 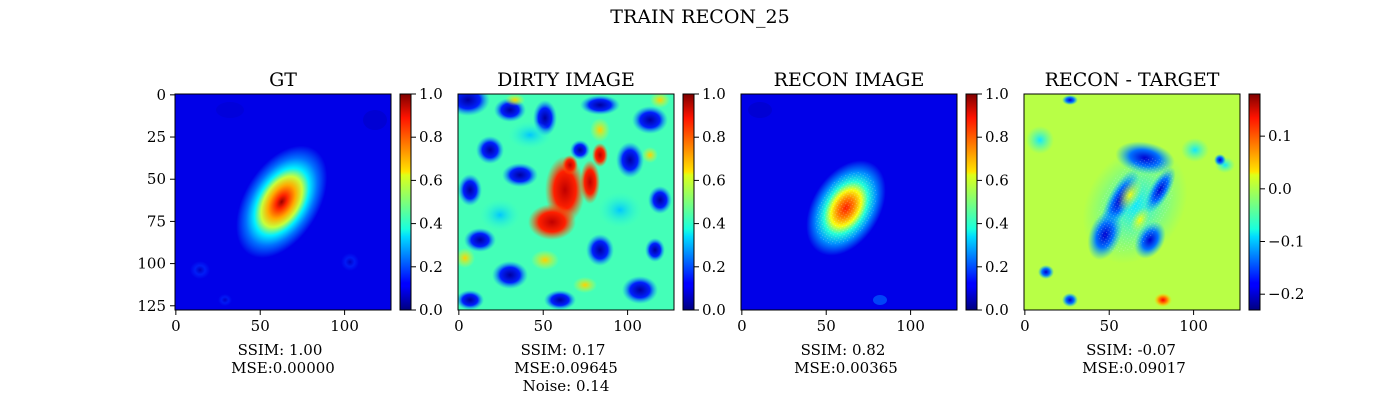 I want to click on caption-line: SSIM: 0.82, so click(x=843, y=350).